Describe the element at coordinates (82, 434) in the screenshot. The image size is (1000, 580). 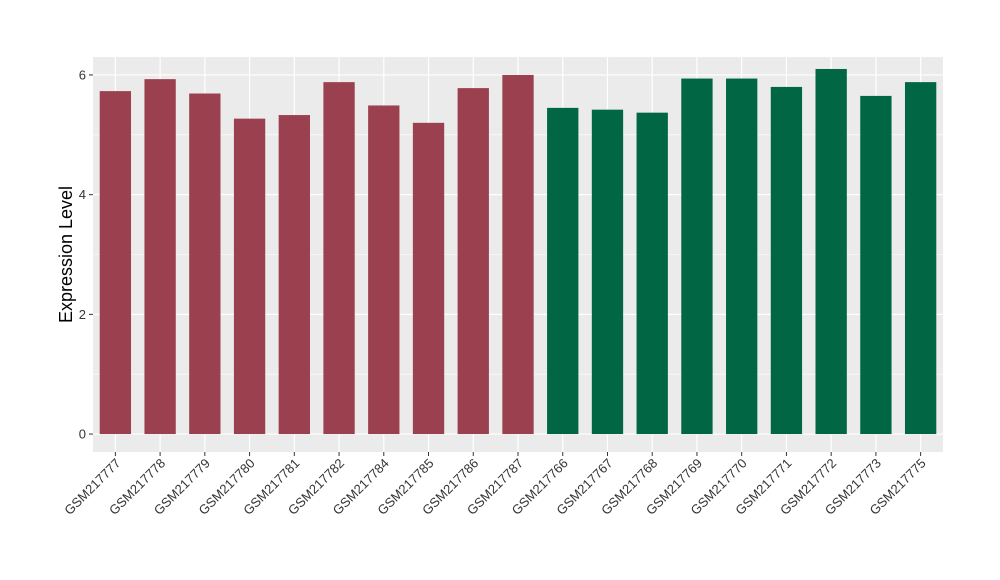
I see `y-tick-label: 0` at that location.